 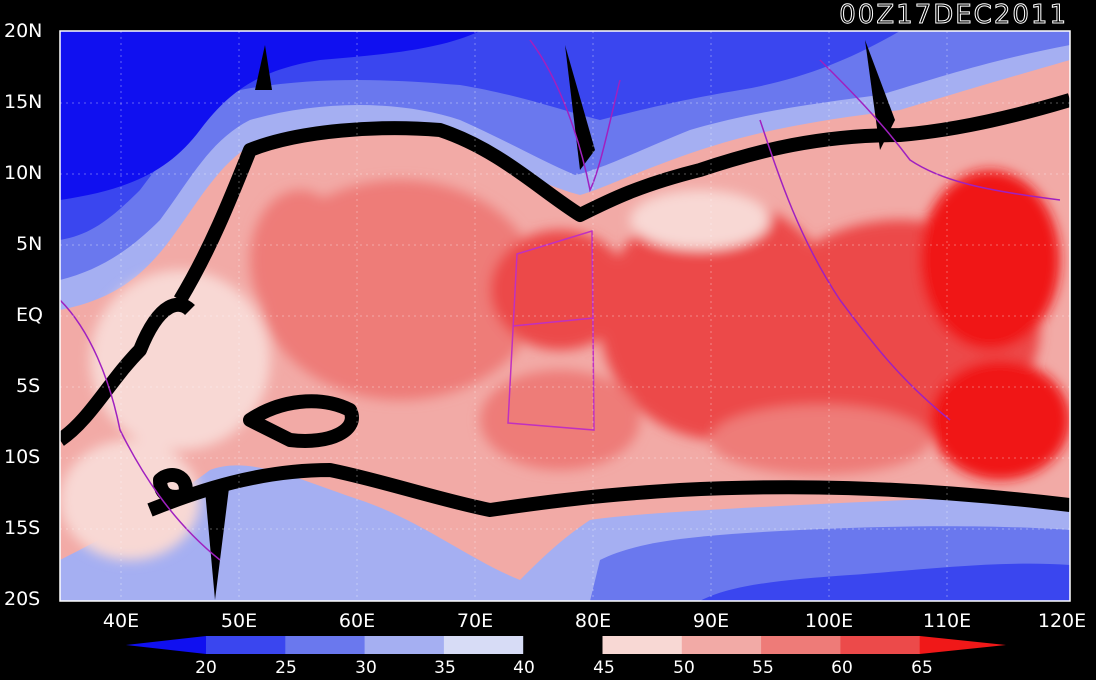 What do you see at coordinates (23, 102) in the screenshot?
I see `lat-label-15n: 15N` at bounding box center [23, 102].